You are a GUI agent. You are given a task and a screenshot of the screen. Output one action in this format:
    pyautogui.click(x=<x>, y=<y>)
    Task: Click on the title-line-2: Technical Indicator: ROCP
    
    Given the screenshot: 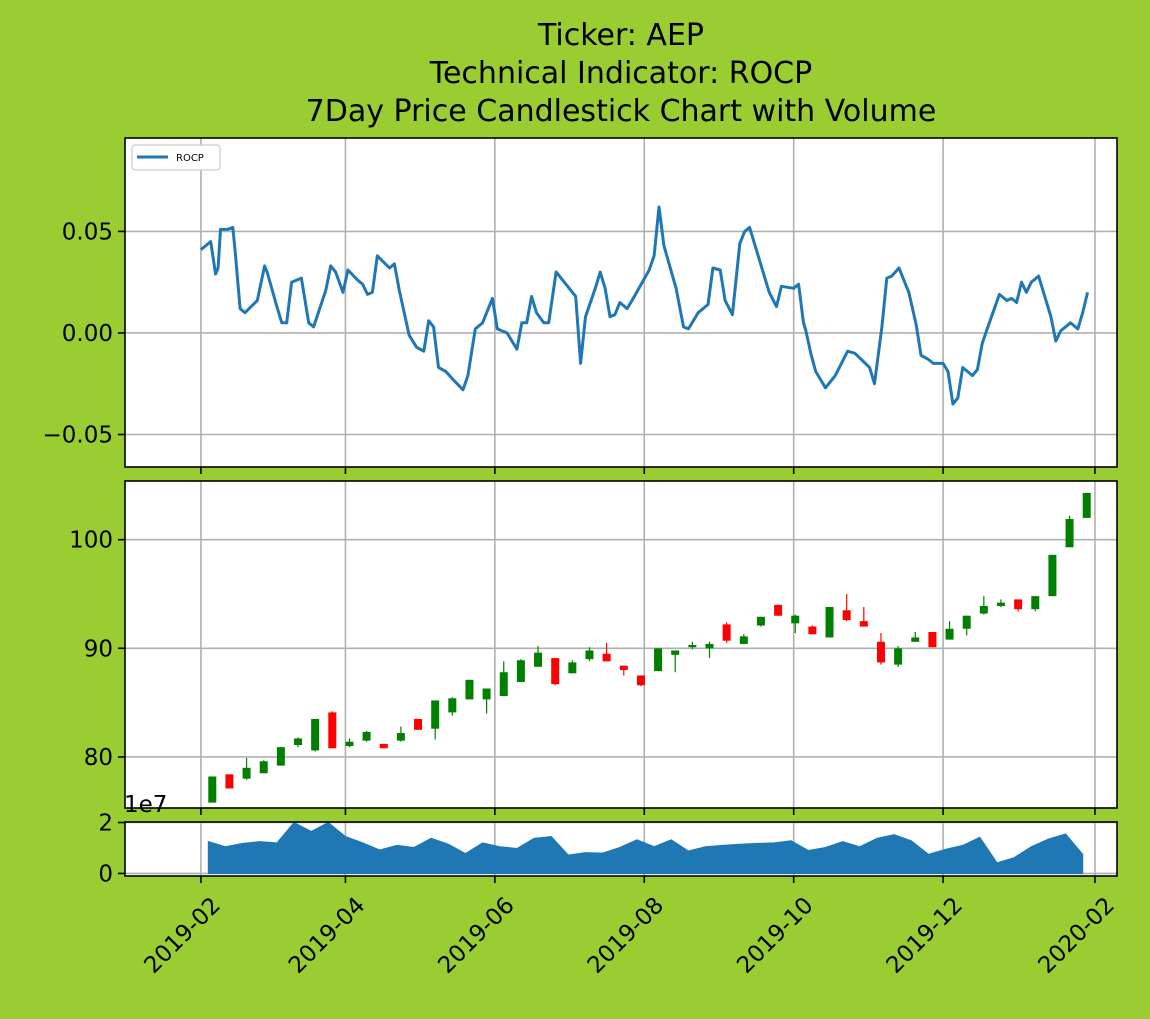 What is the action you would take?
    pyautogui.click(x=620, y=73)
    